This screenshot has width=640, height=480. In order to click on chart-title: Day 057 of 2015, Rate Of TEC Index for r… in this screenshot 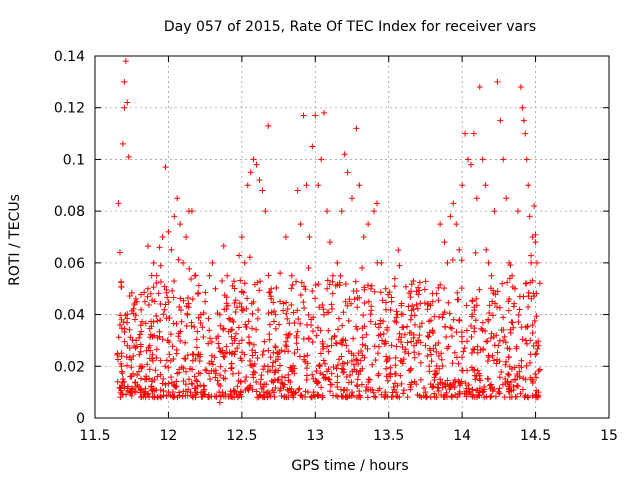, I will do `click(350, 27)`.